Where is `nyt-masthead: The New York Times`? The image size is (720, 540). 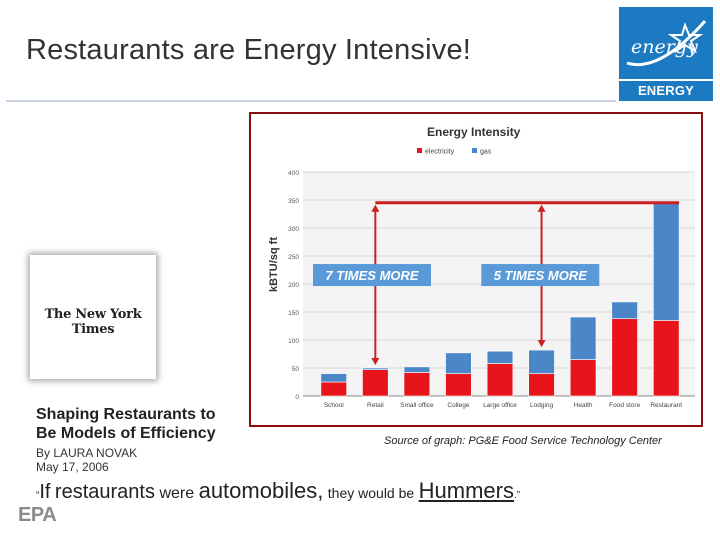
nyt-masthead: The New York Times is located at coordinates (93, 322).